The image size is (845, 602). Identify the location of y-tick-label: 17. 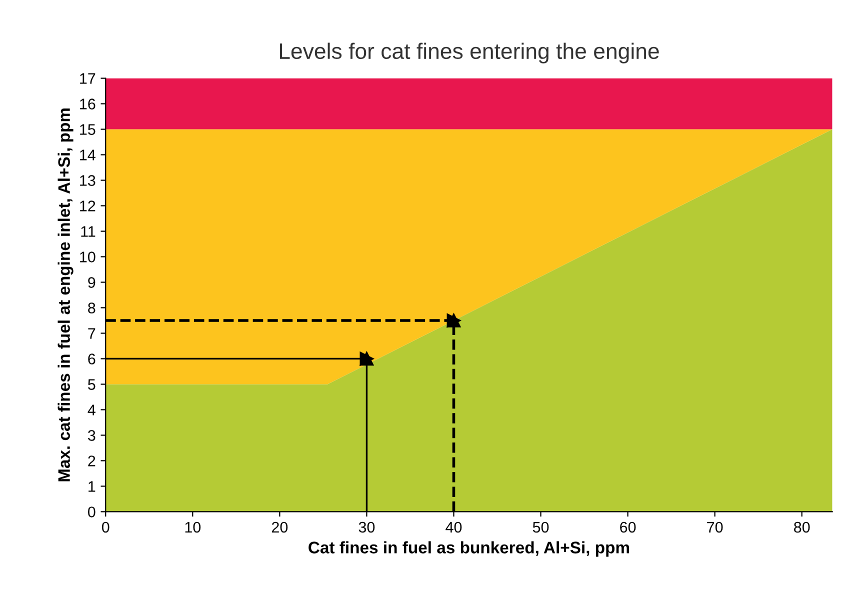
(88, 78).